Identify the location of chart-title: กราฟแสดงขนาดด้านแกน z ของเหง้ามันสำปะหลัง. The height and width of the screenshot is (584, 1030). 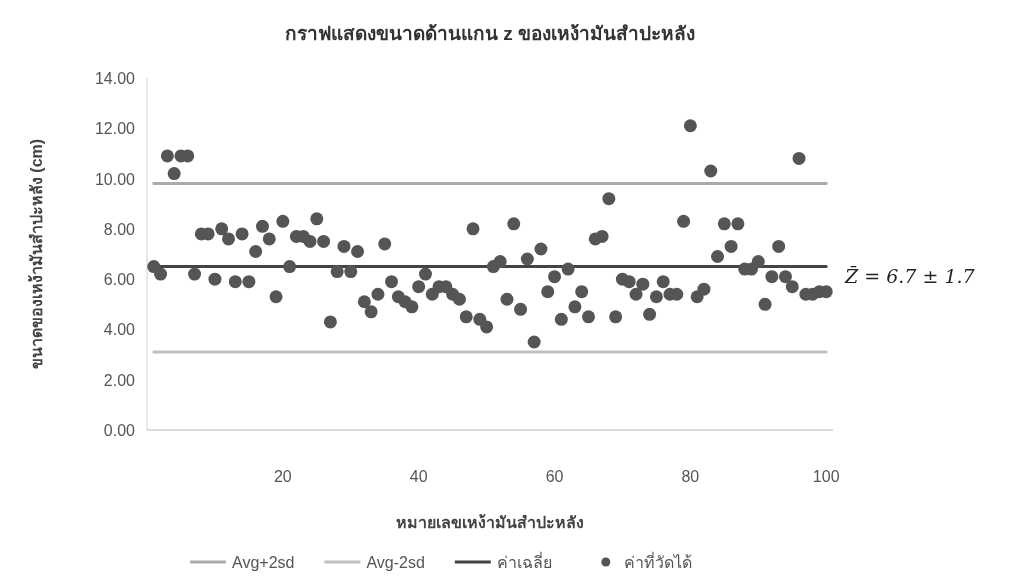
(490, 33).